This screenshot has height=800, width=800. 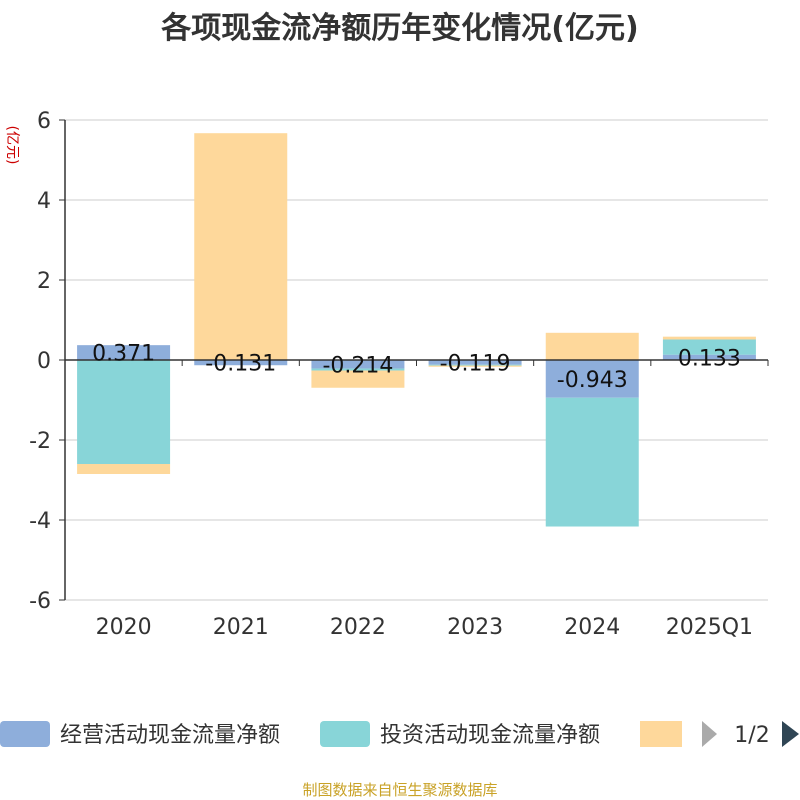 I want to click on y-tick-label: -2, so click(x=40, y=441).